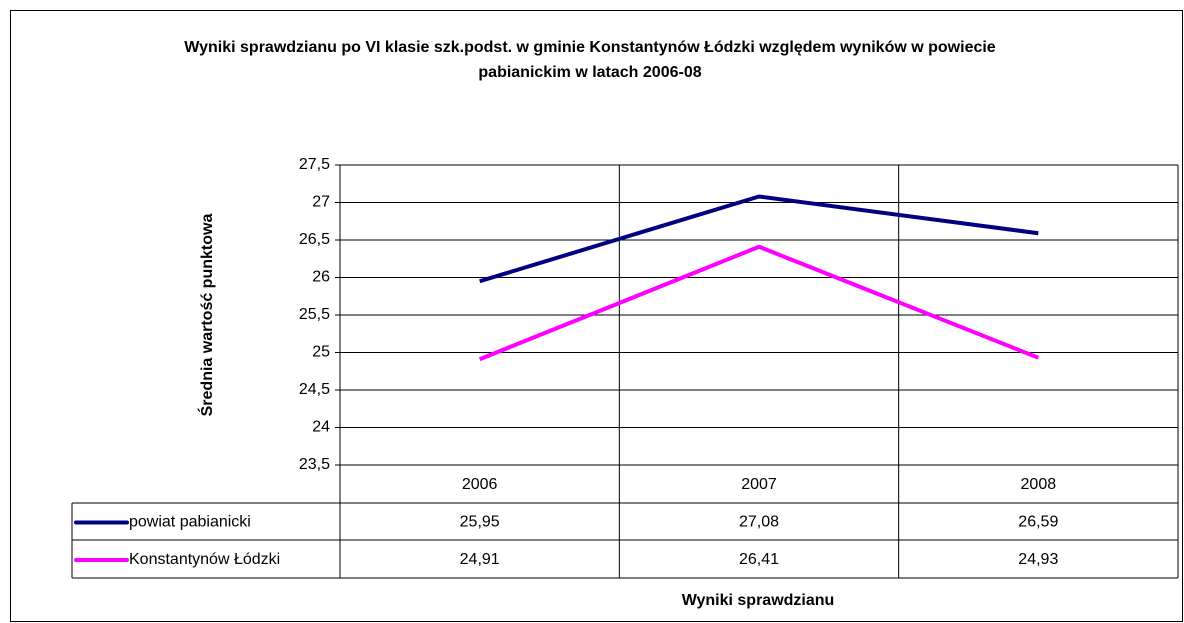  What do you see at coordinates (321, 202) in the screenshot?
I see `y-tick-label: 27` at bounding box center [321, 202].